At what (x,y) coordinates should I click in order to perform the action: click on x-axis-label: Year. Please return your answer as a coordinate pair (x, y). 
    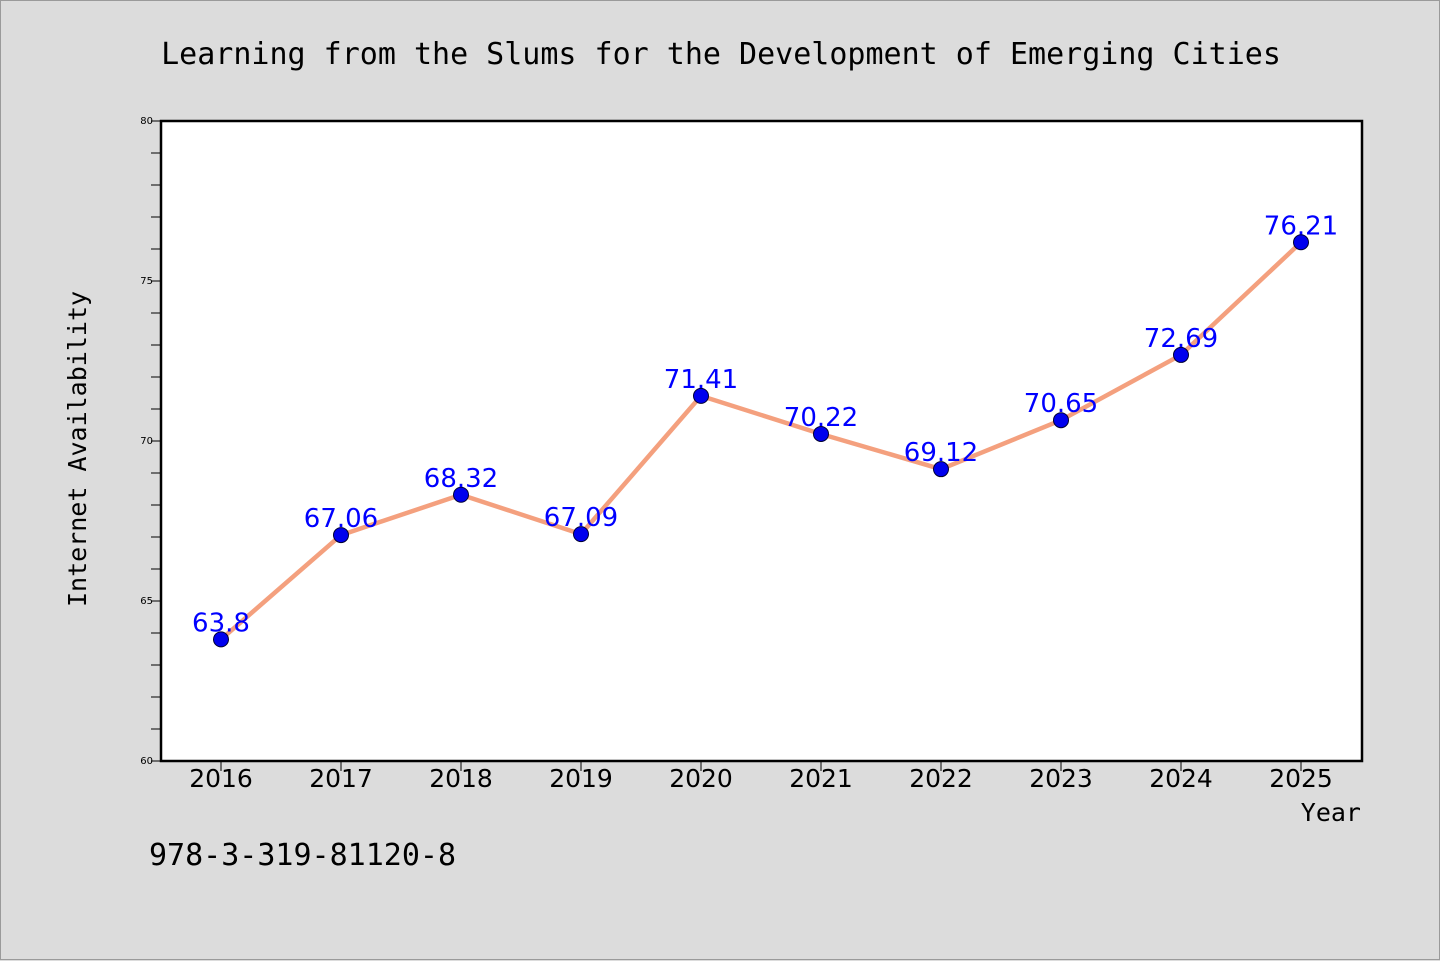
    Looking at the image, I should click on (1331, 812).